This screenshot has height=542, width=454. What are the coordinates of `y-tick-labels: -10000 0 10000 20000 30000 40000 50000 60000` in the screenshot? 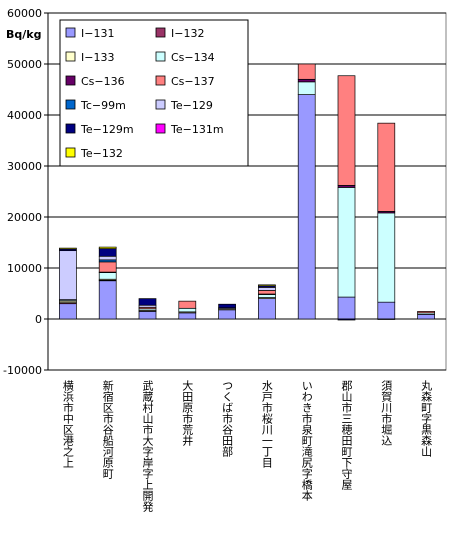 It's located at (25, 192).